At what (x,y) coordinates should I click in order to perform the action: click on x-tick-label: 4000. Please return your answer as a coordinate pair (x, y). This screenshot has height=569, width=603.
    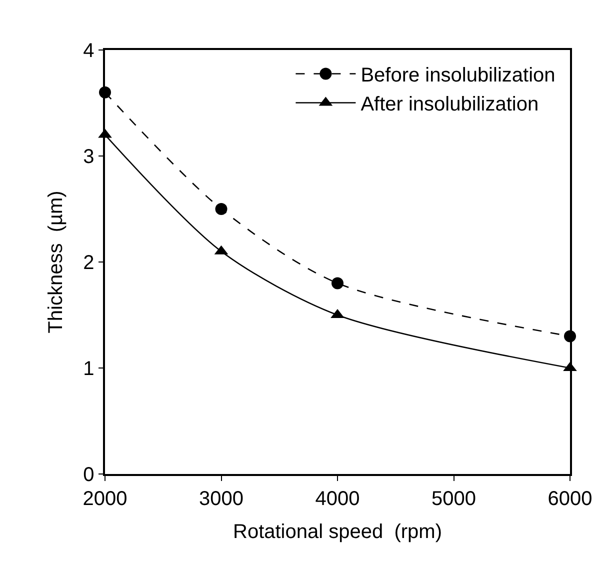
    Looking at the image, I should click on (337, 499).